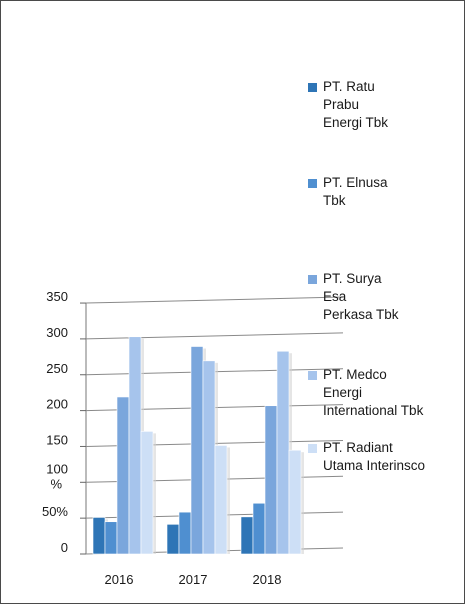 Image resolution: width=467 pixels, height=610 pixels. I want to click on legend-label: Perkasa Tbk, so click(361, 314).